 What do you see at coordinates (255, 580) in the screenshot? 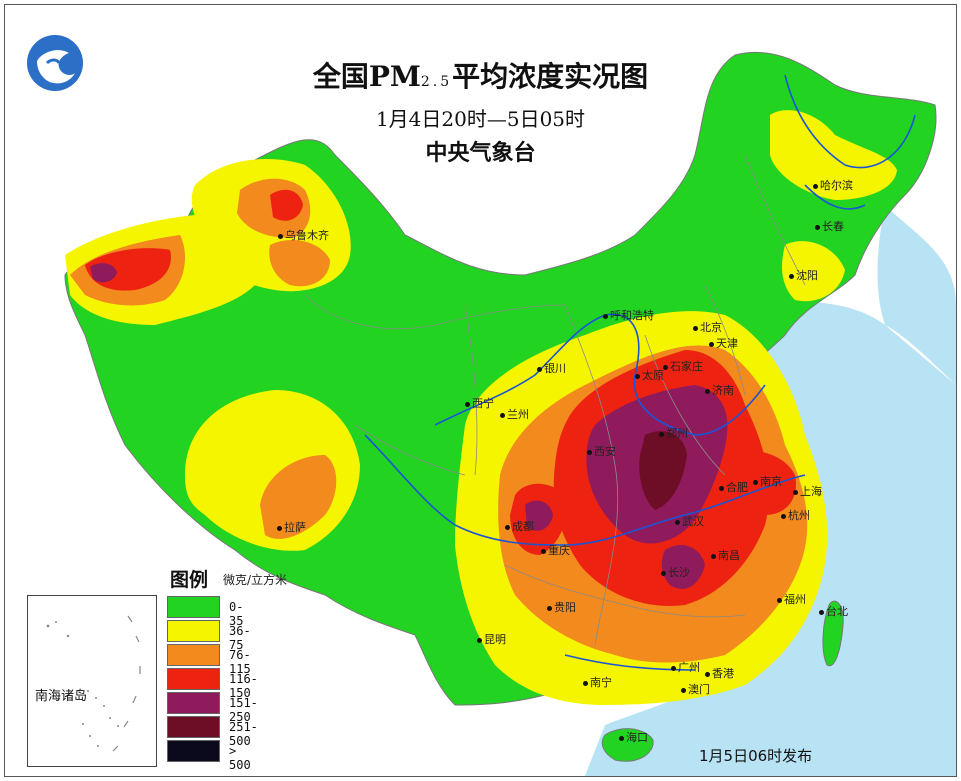
I see `legend-unit: 微克/立方米` at bounding box center [255, 580].